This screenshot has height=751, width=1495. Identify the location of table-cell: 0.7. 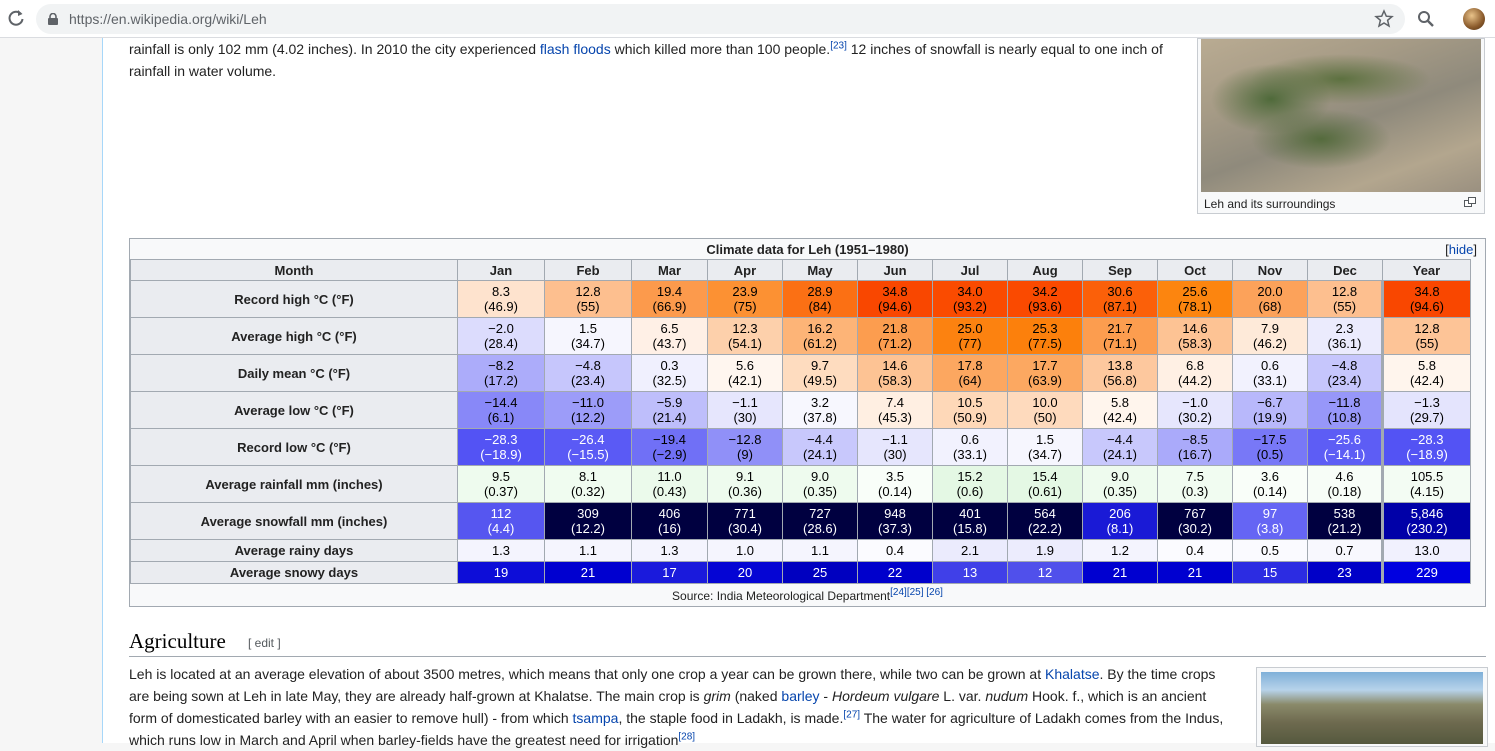
(1345, 550).